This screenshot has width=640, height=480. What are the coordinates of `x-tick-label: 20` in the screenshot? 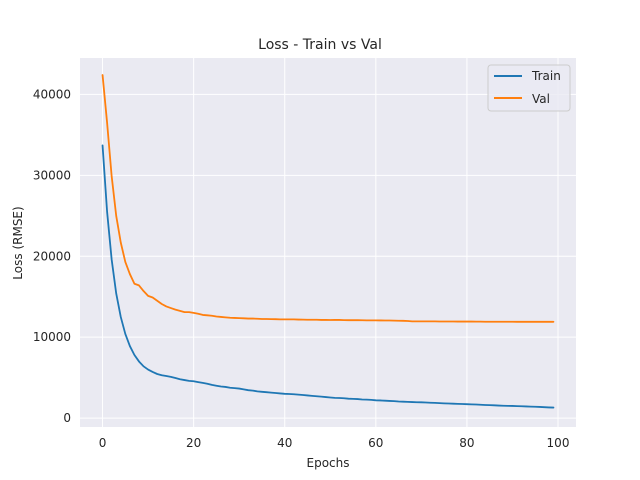 It's located at (193, 443).